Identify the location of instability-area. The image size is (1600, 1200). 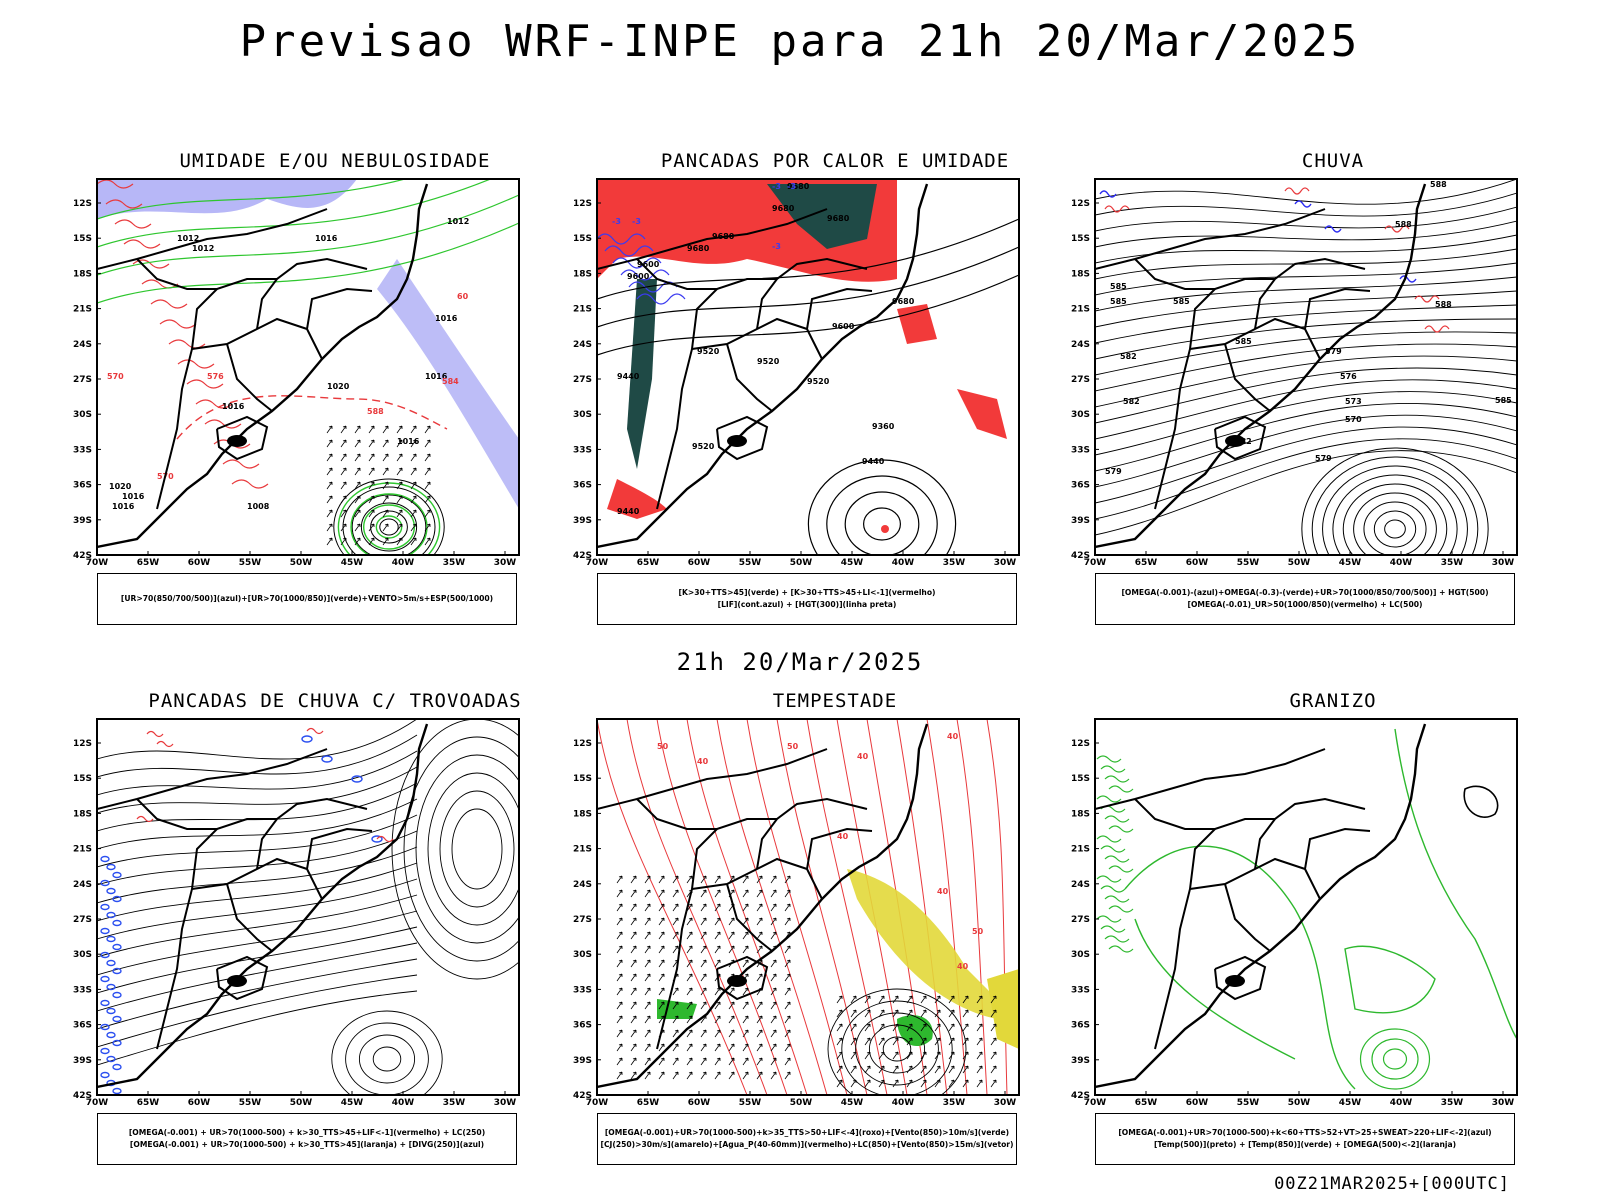
(637, 499).